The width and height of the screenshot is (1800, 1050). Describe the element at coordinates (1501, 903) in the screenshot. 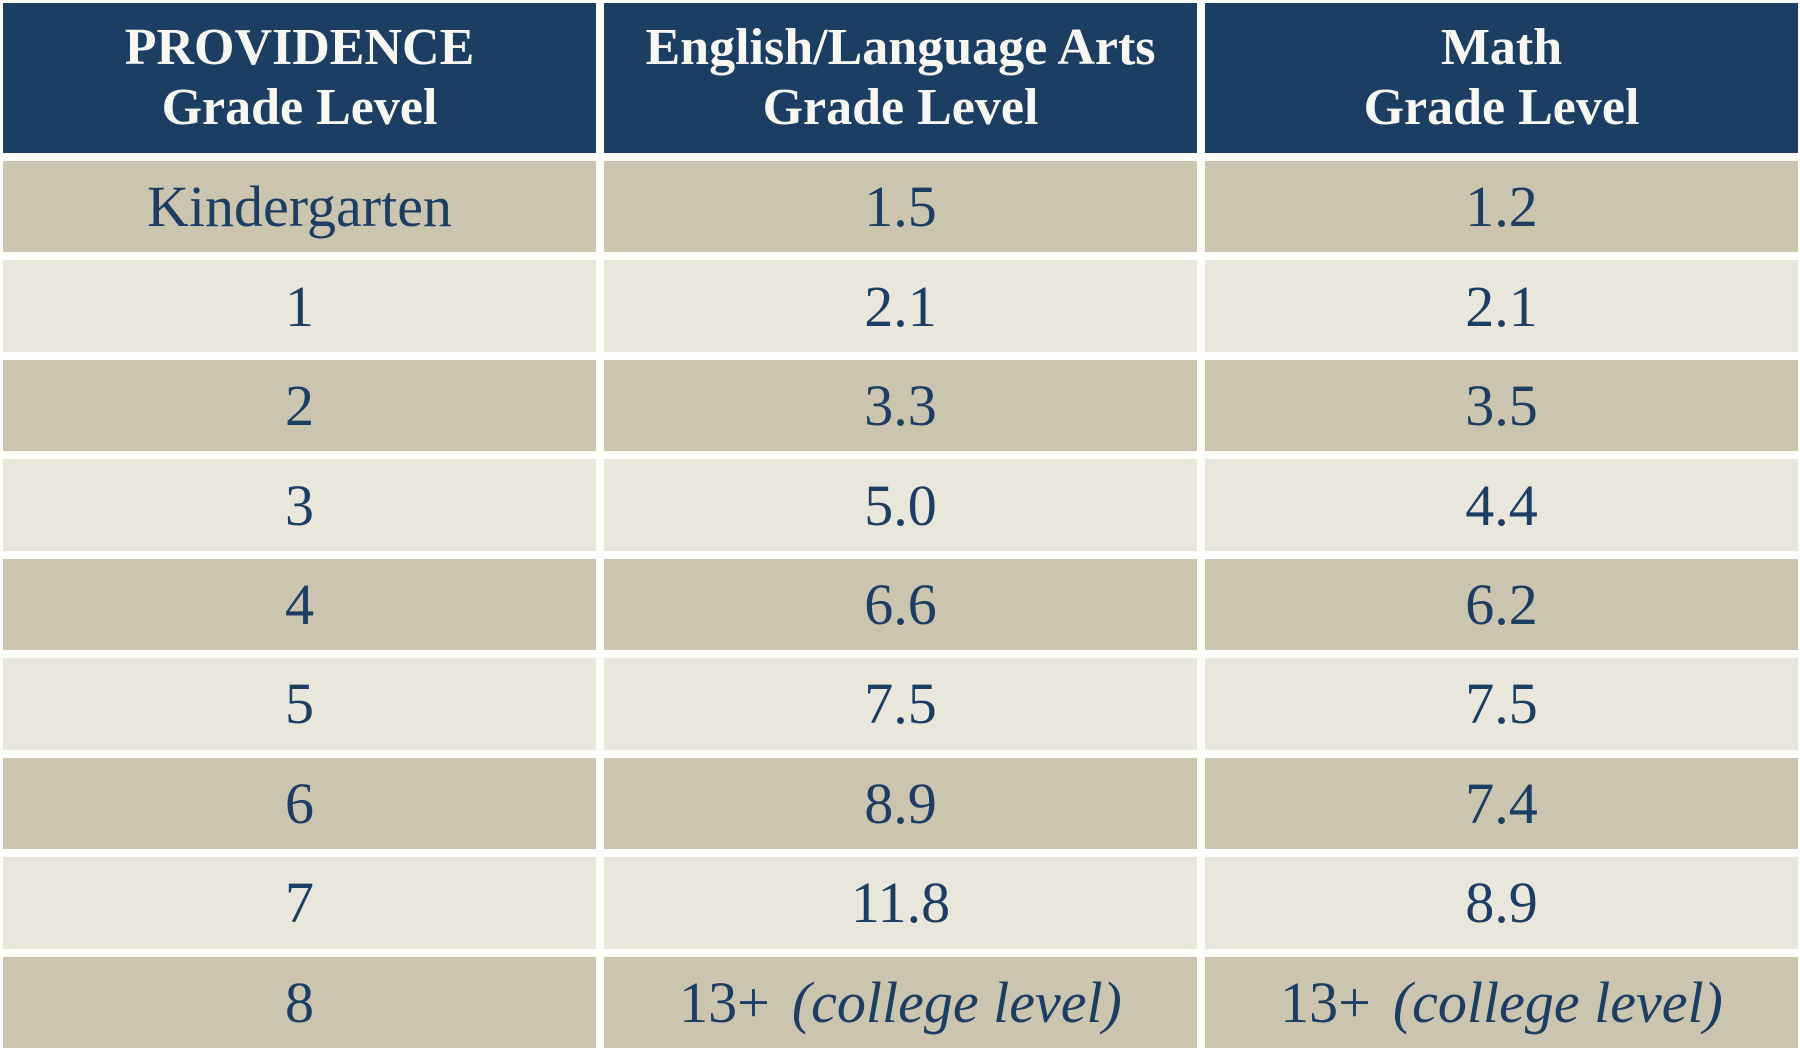

I see `math-cell: 8.9` at that location.